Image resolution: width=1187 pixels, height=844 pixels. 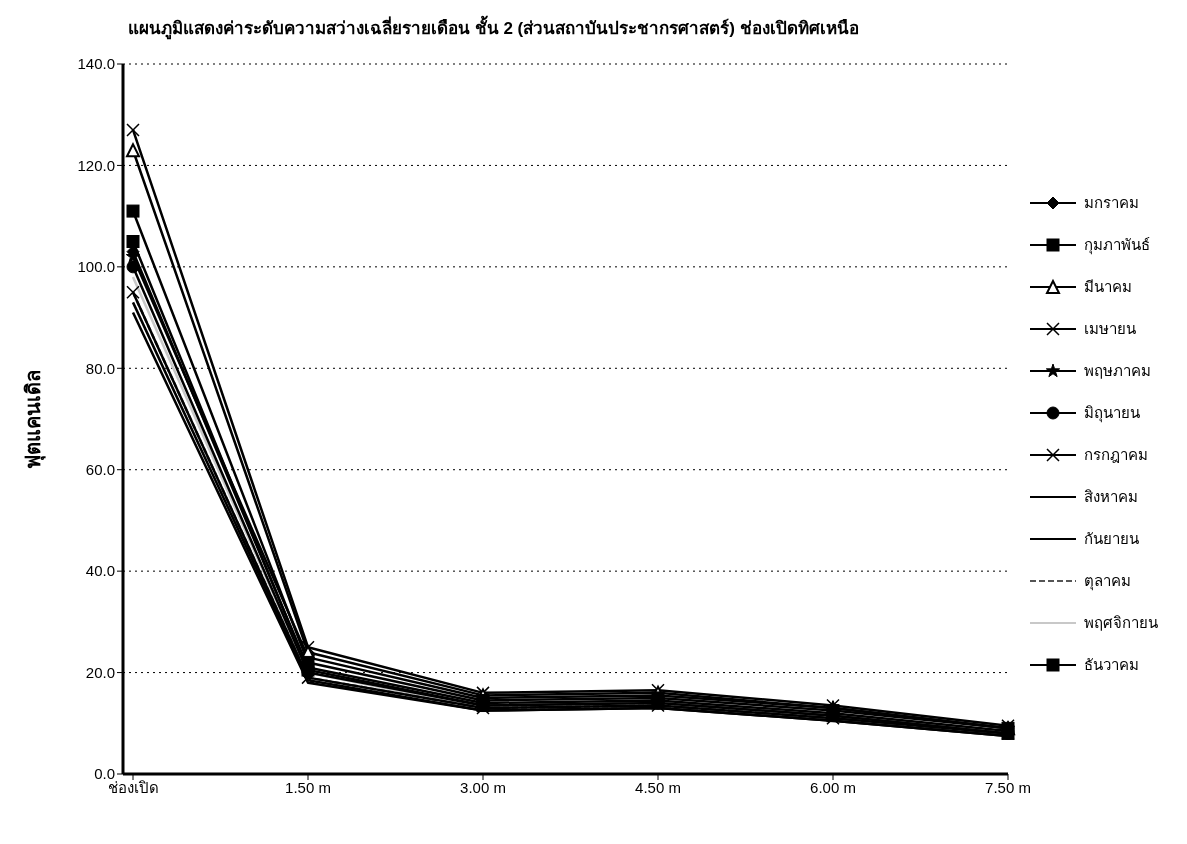 I want to click on legend-label: พฤษภาคม, so click(x=1117, y=371).